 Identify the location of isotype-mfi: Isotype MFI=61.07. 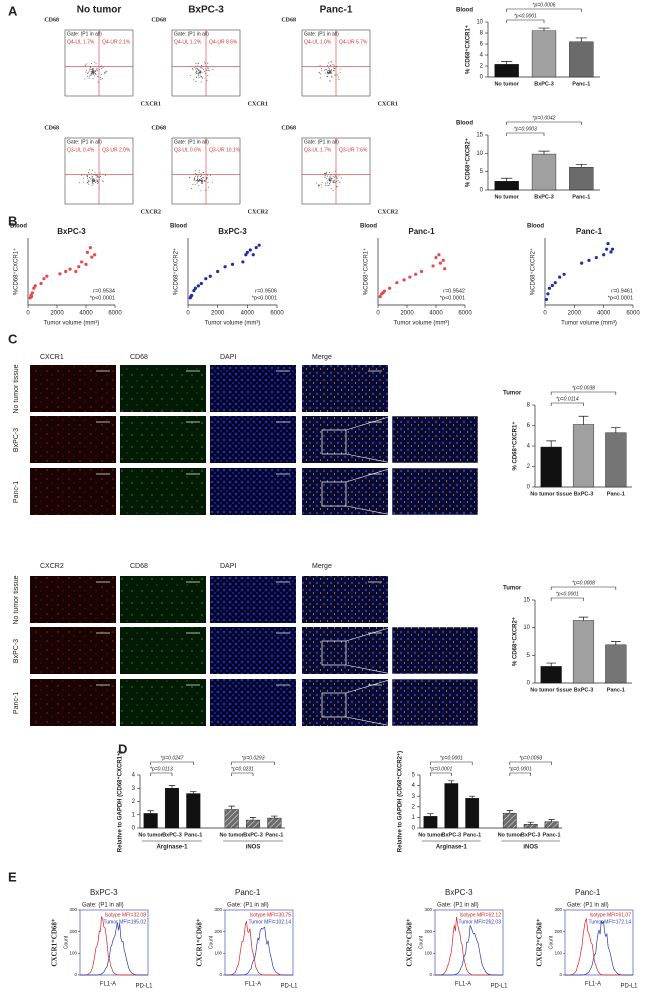
(610, 915).